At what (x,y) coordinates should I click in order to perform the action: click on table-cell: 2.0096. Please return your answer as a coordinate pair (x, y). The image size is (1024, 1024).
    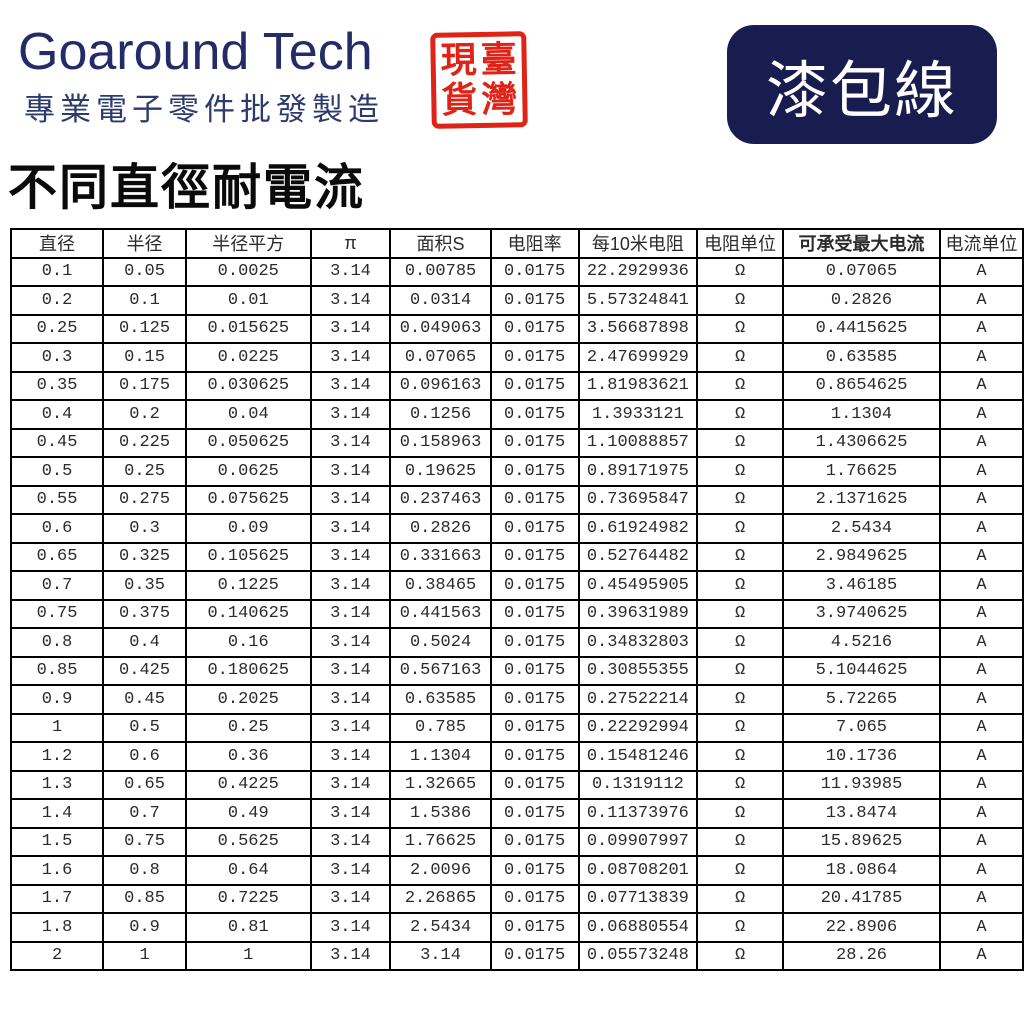
    Looking at the image, I should click on (440, 870).